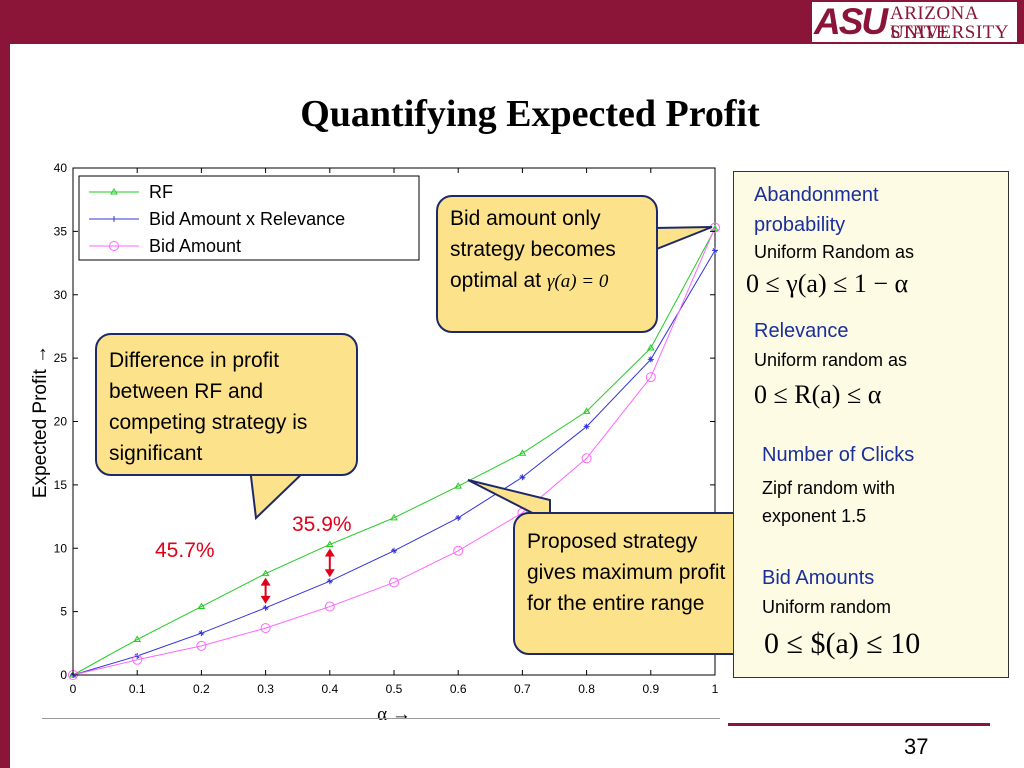  Describe the element at coordinates (161, 192) in the screenshot. I see `legend-label: RF` at that location.